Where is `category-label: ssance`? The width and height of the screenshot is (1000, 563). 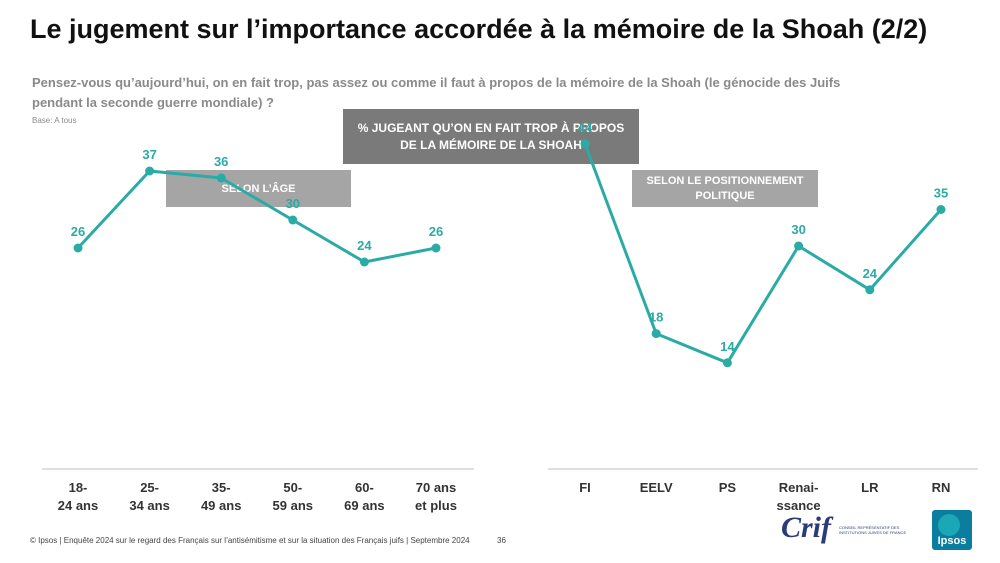
category-label: ssance is located at coordinates (799, 505).